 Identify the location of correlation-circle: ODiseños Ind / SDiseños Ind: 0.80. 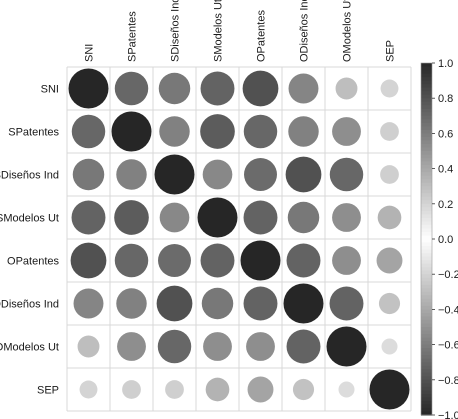
(174, 303).